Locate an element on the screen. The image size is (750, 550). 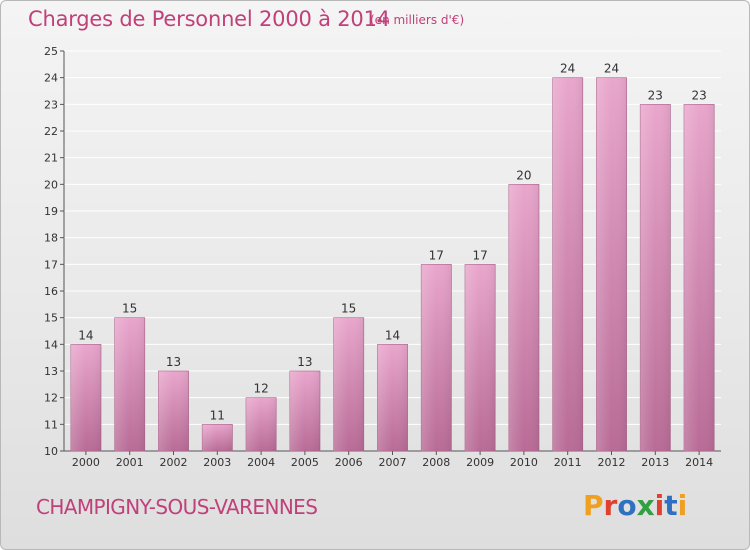
proxiti-logo: Proxiti is located at coordinates (635, 505).